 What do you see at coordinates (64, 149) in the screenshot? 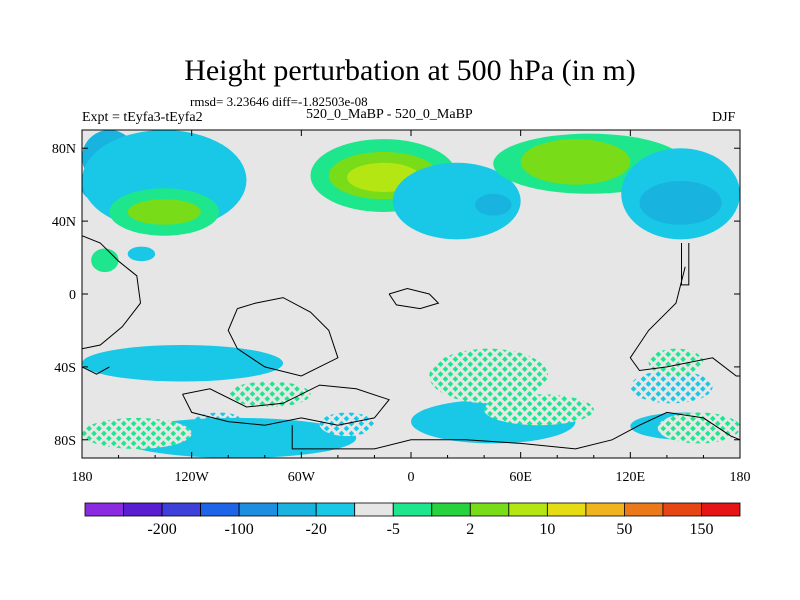
I see `y-tick-label: 80N` at bounding box center [64, 149].